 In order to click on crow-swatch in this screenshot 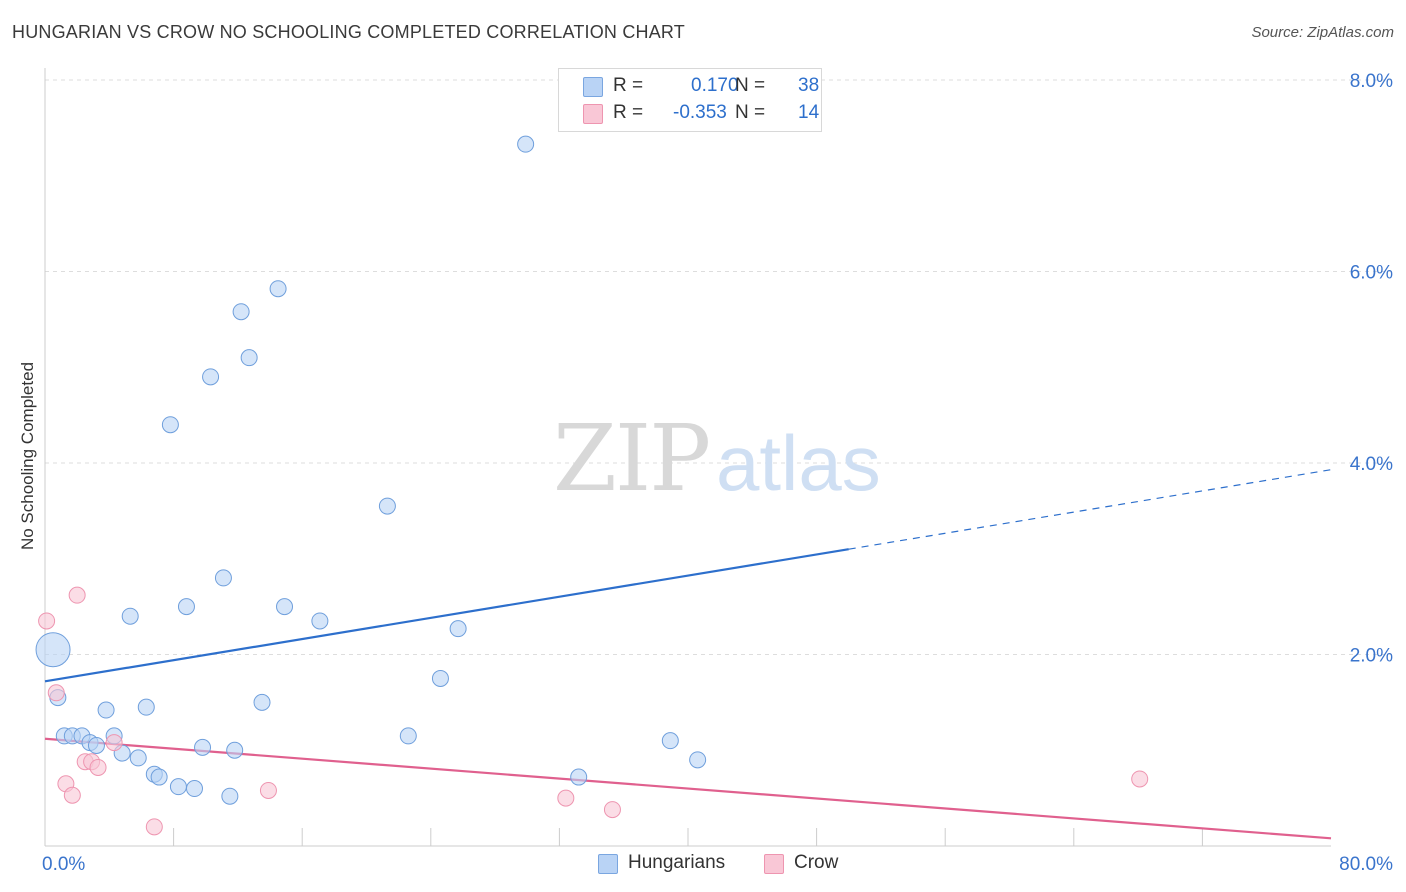, I will do `click(593, 114)`.